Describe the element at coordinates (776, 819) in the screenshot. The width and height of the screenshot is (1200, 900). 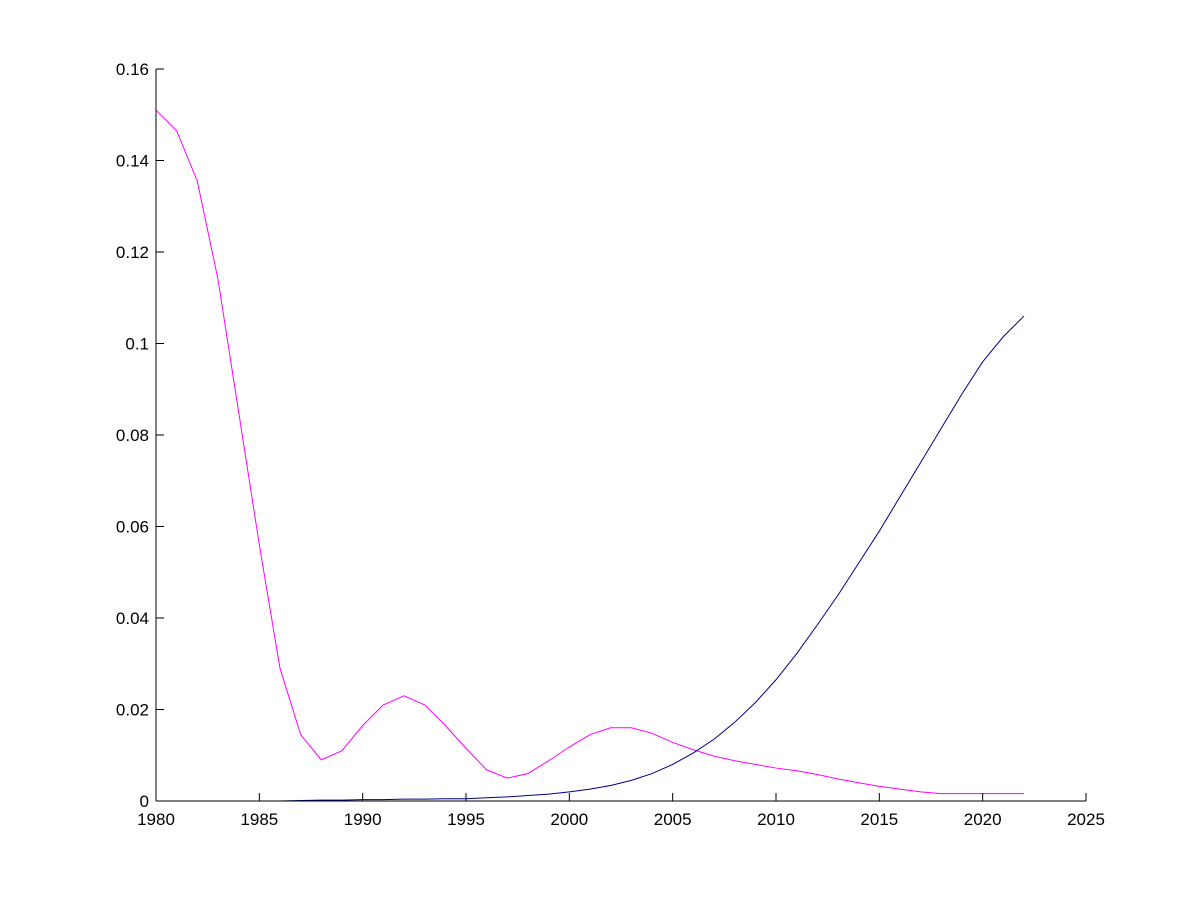
I see `x-tick-label: 2010` at that location.